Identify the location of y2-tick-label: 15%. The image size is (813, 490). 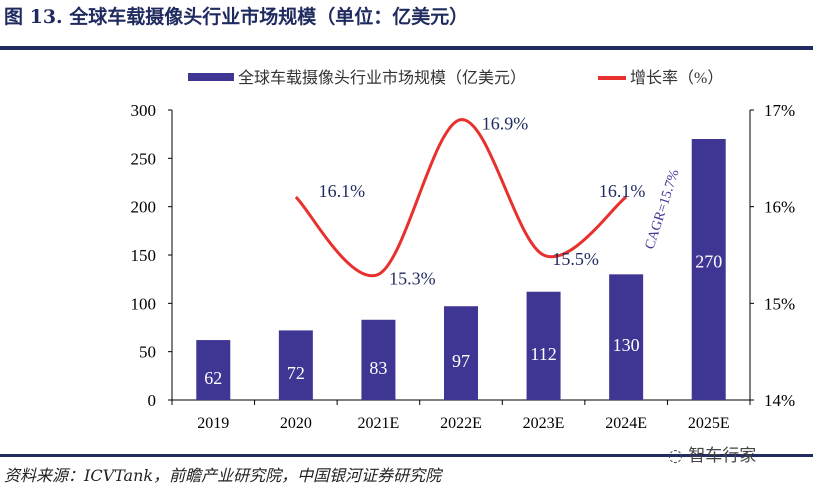
(779, 303).